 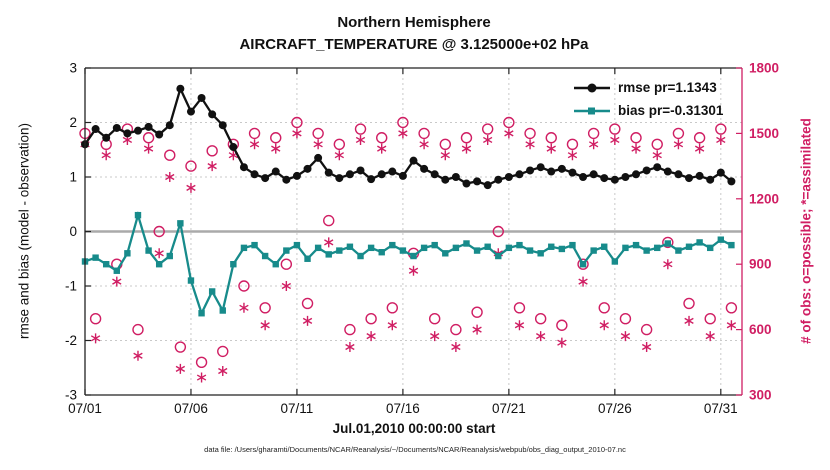 I want to click on x-tick-label: 07/16, so click(x=403, y=408).